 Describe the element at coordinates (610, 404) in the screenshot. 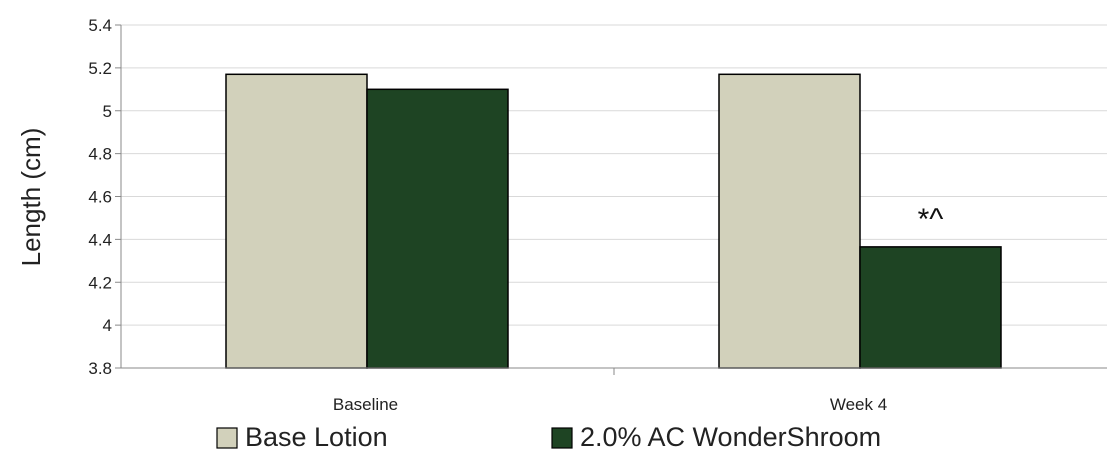

I see `x-category-labels: Baseline Week 4` at that location.